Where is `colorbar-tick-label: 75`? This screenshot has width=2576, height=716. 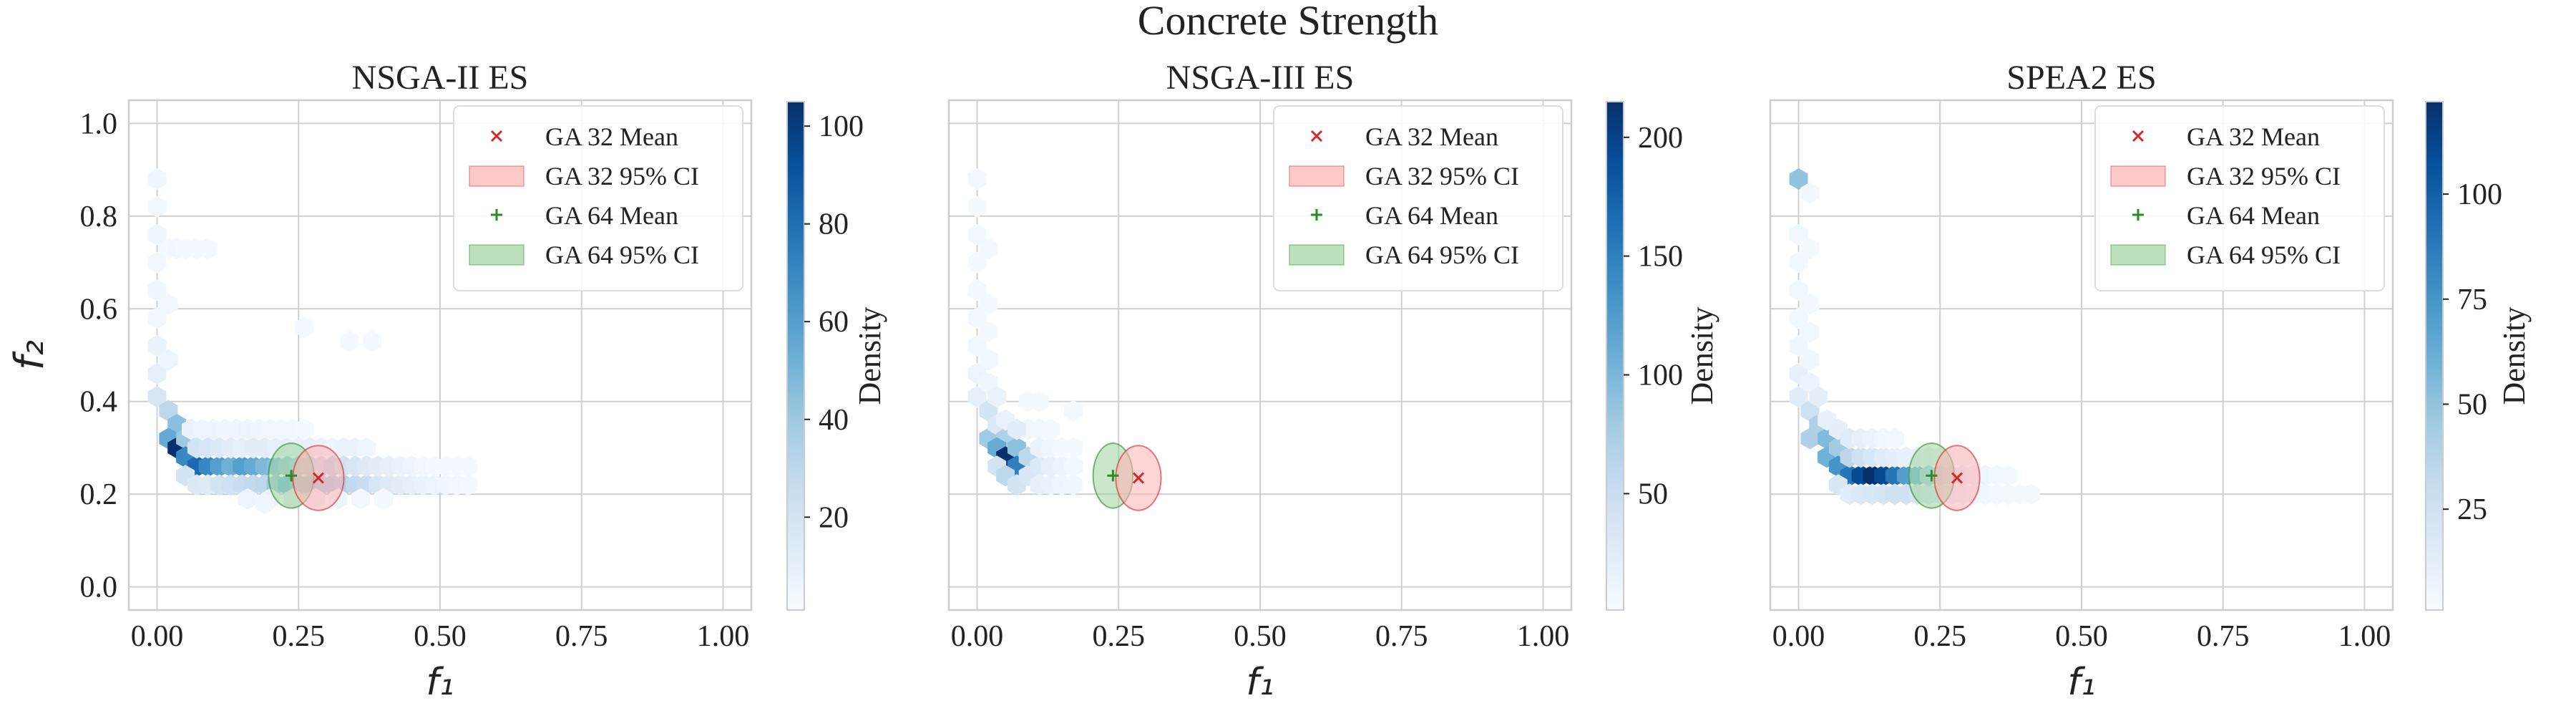
colorbar-tick-label: 75 is located at coordinates (2472, 300).